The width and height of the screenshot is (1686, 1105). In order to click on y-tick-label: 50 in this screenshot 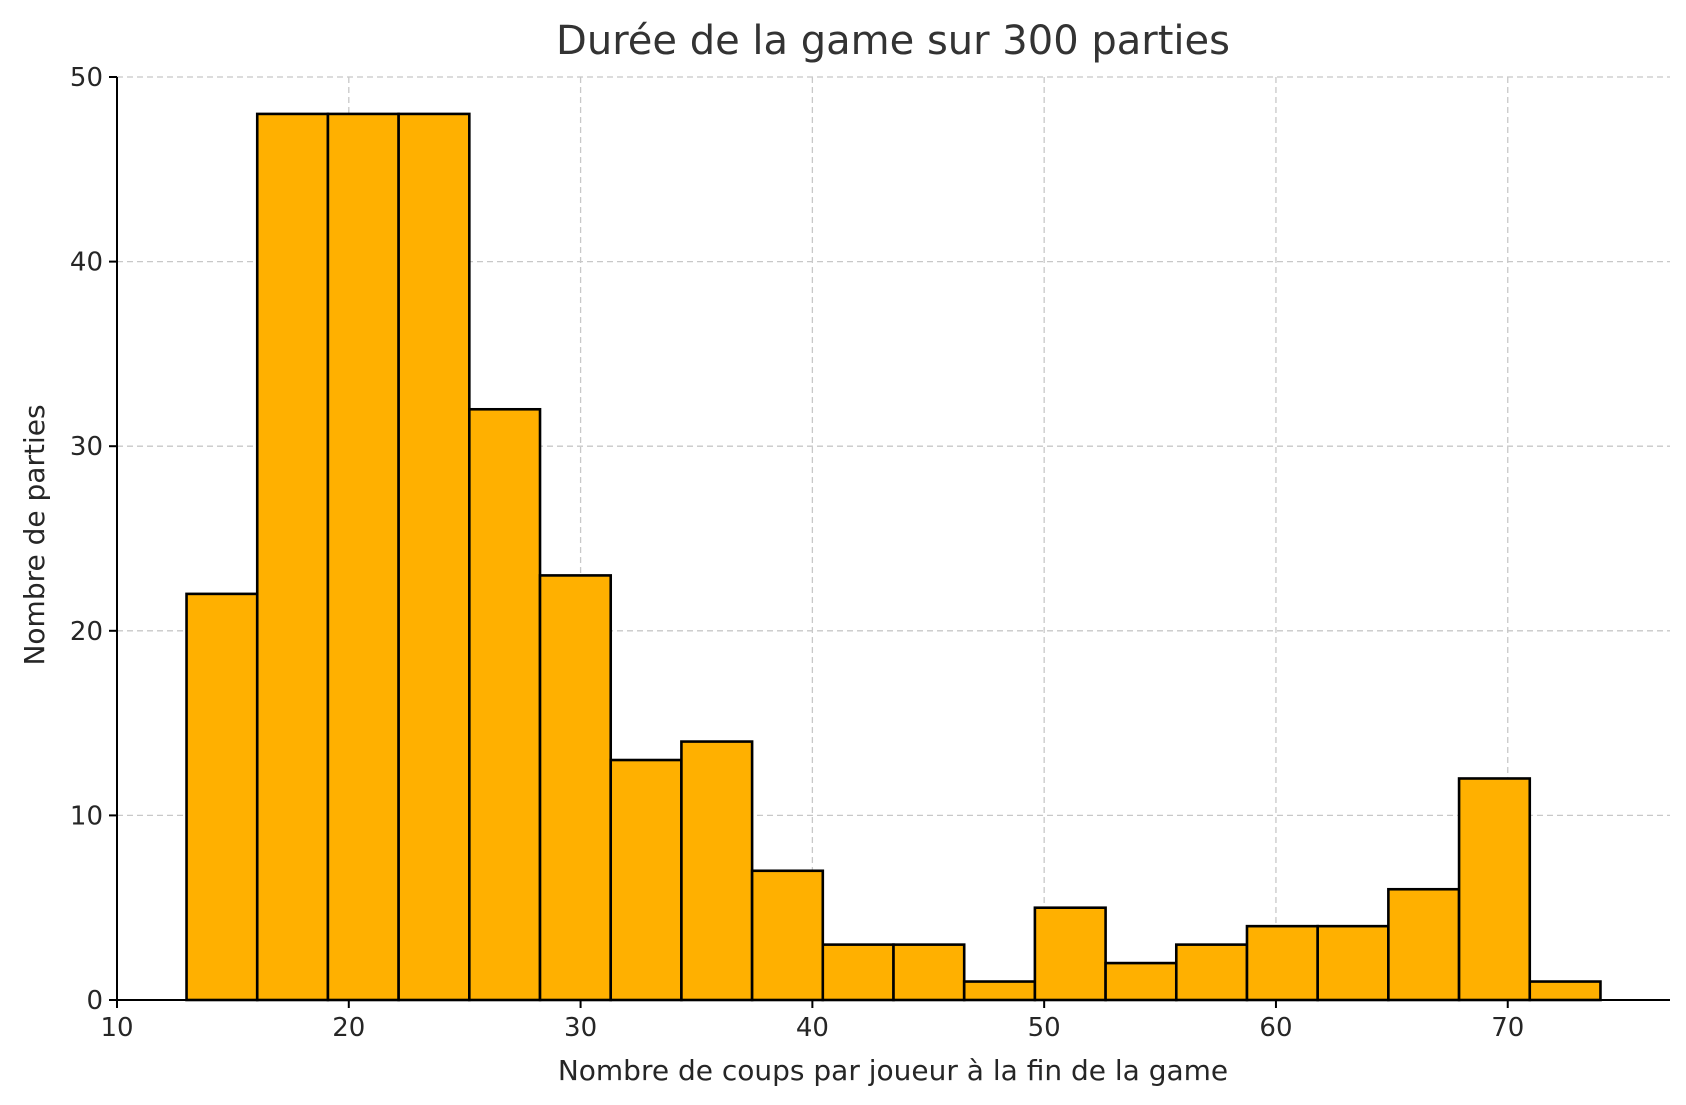, I will do `click(86, 78)`.